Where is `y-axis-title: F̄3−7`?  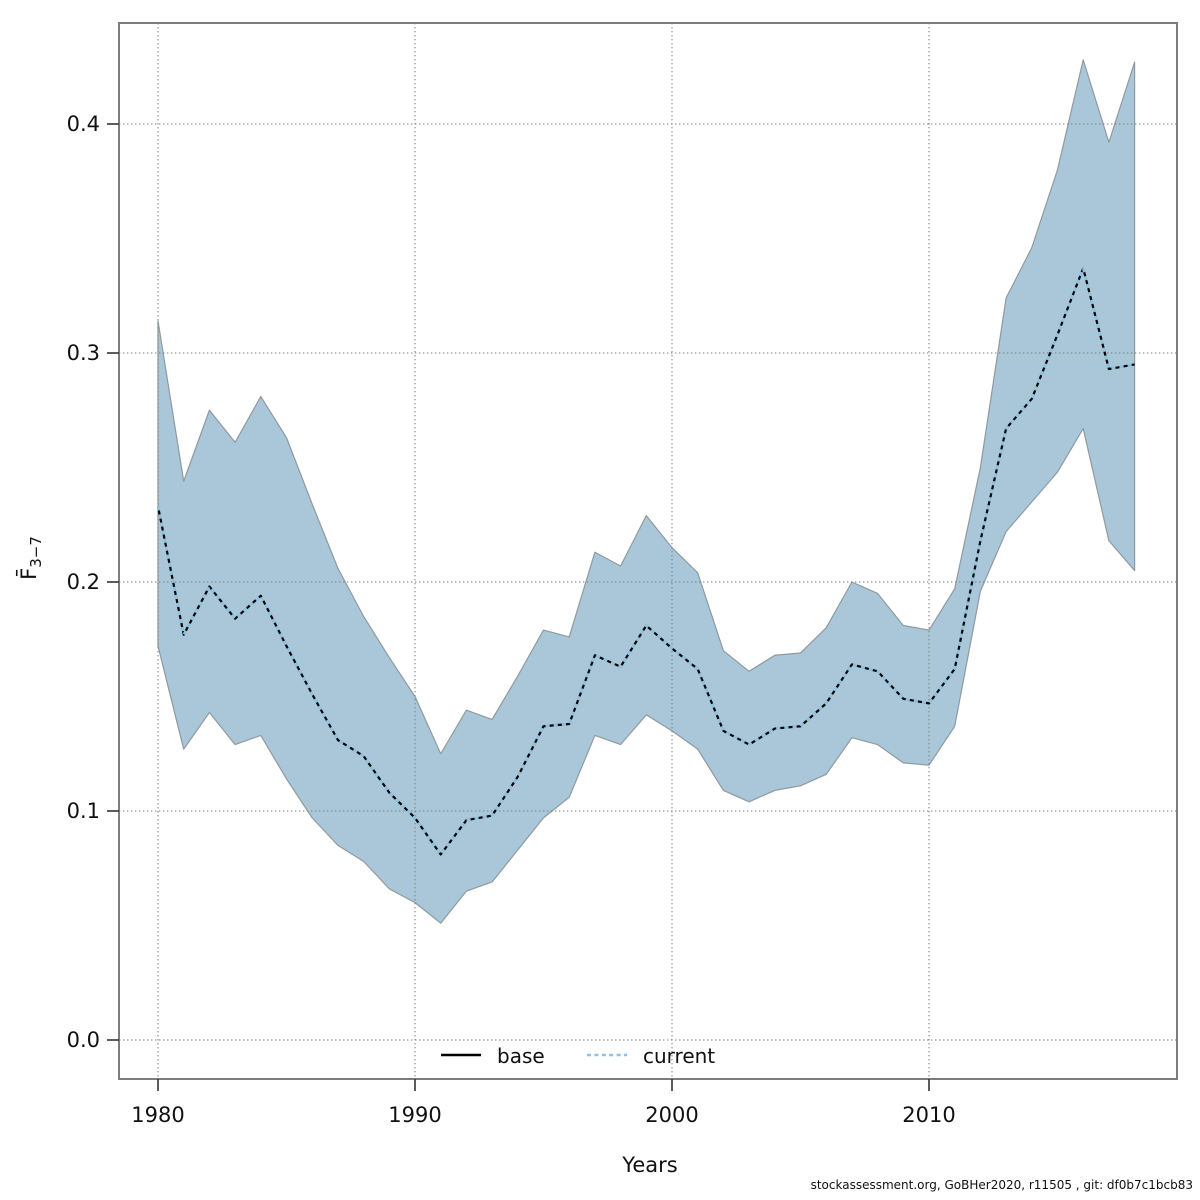
y-axis-title: F̄3−7 is located at coordinates (30, 558).